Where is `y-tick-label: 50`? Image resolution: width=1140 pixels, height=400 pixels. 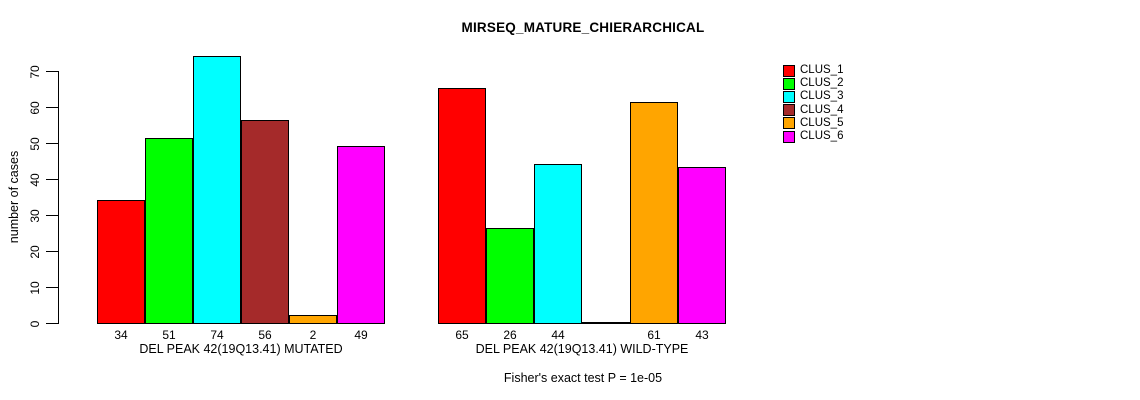
y-tick-label: 50 is located at coordinates (35, 143).